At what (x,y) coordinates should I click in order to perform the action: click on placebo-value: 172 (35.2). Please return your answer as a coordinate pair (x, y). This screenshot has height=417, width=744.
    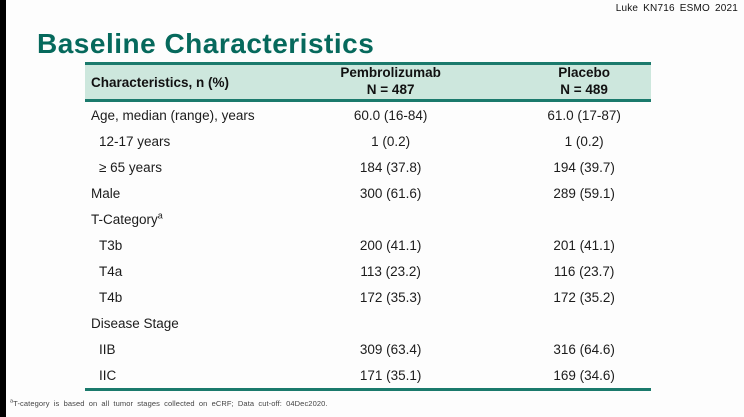
    Looking at the image, I should click on (584, 297).